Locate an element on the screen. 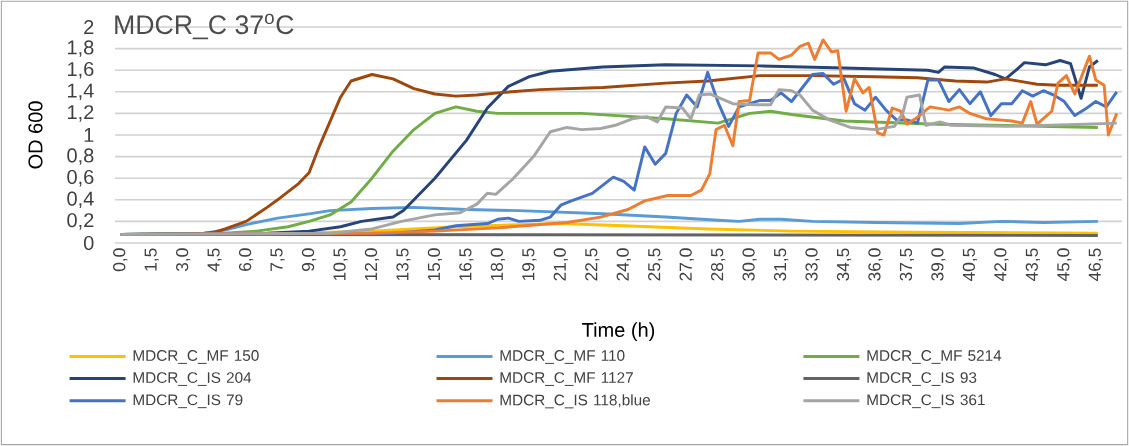 This screenshot has height=446, width=1129. y-tick-label: 2 is located at coordinates (89, 27).